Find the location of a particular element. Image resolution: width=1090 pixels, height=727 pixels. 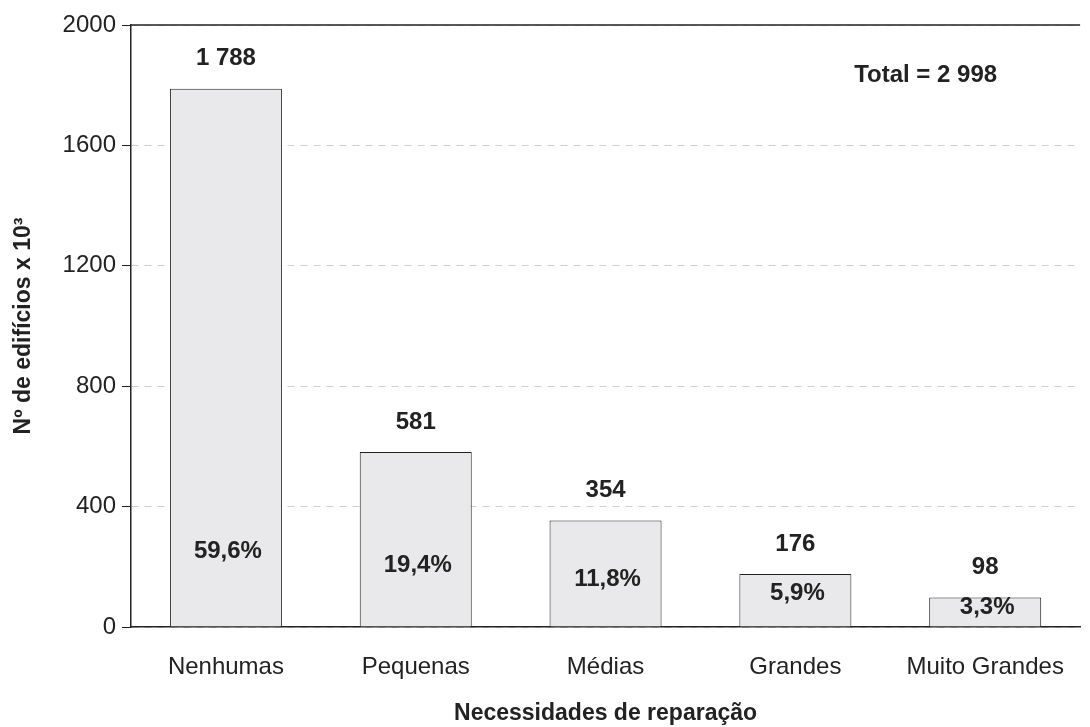

y-tick-label: 0 is located at coordinates (109, 625).